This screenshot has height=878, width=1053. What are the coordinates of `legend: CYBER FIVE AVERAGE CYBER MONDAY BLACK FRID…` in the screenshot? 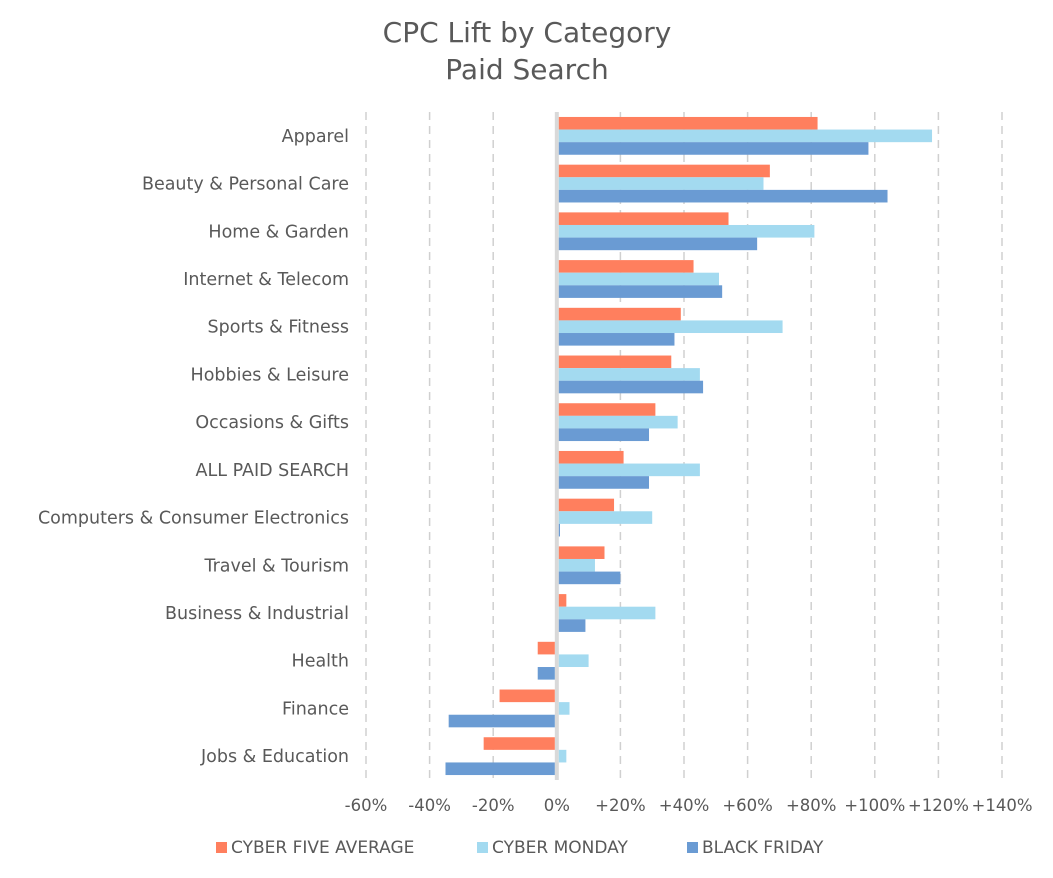 It's located at (520, 848).